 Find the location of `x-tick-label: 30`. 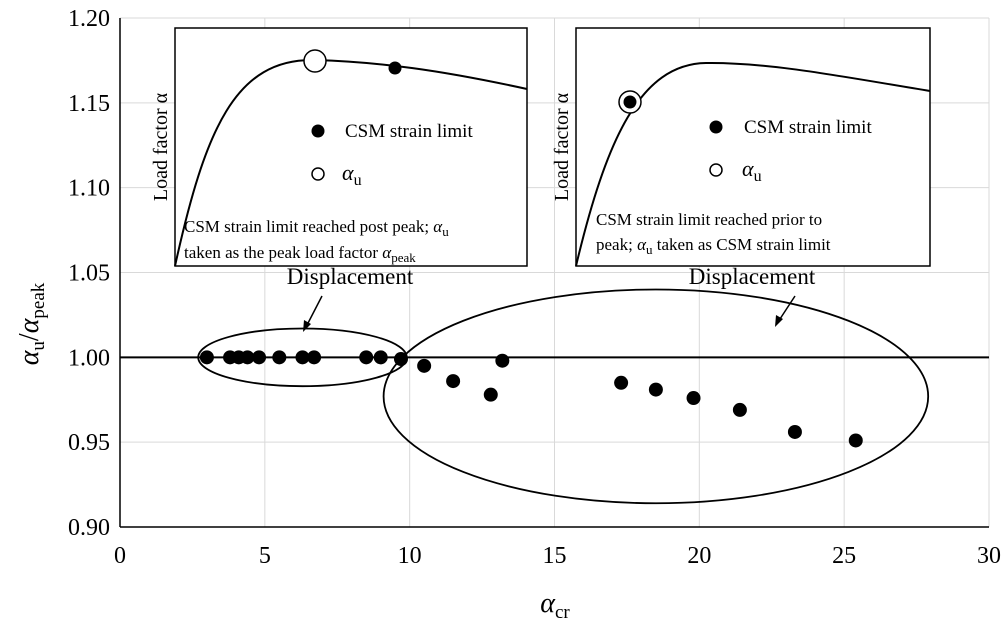

x-tick-label: 30 is located at coordinates (989, 556).